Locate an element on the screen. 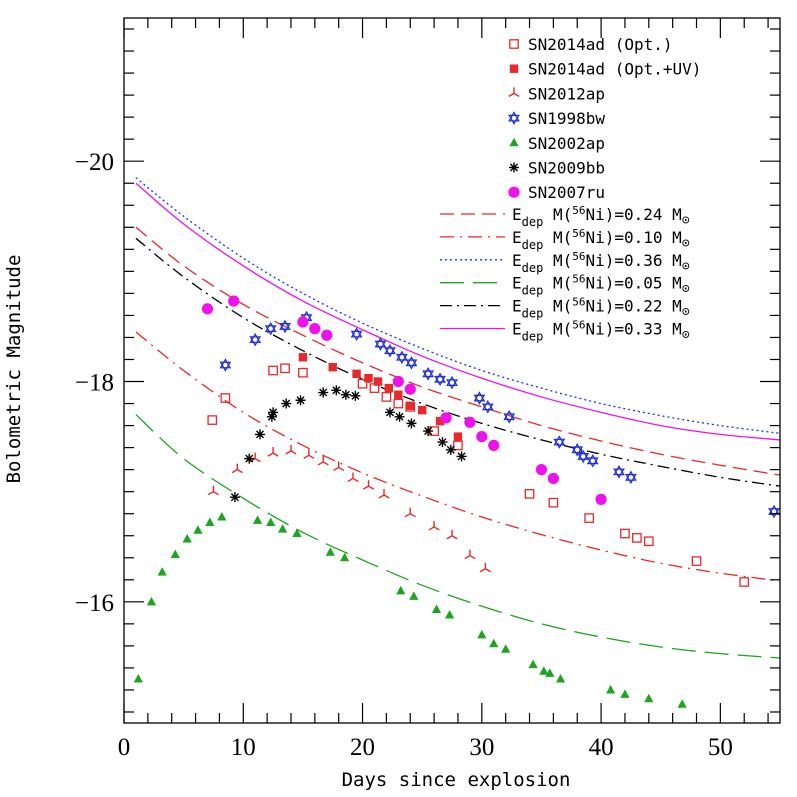  y-tick-label: −18 is located at coordinates (94, 383).